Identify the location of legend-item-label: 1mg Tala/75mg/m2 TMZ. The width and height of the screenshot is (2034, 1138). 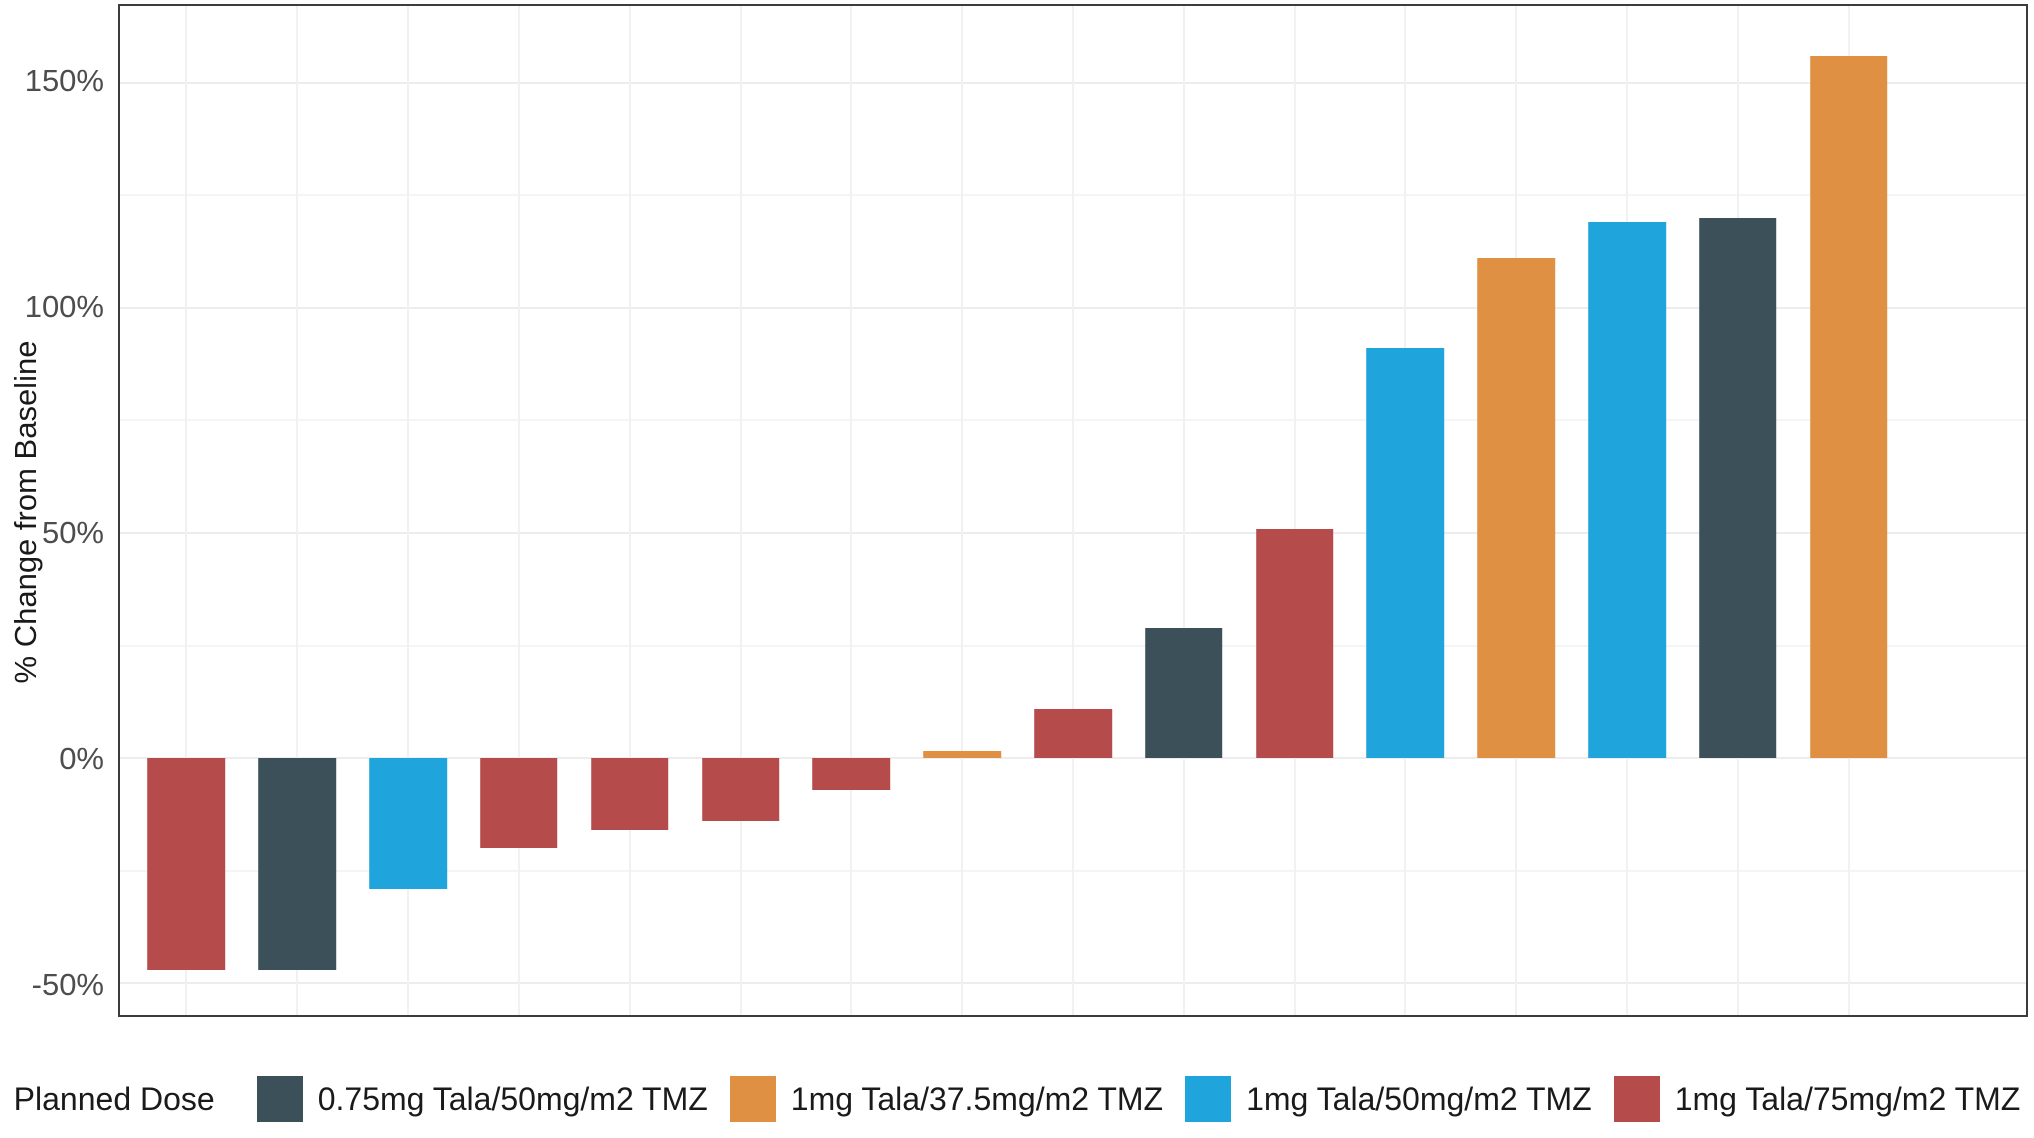
(1847, 1098).